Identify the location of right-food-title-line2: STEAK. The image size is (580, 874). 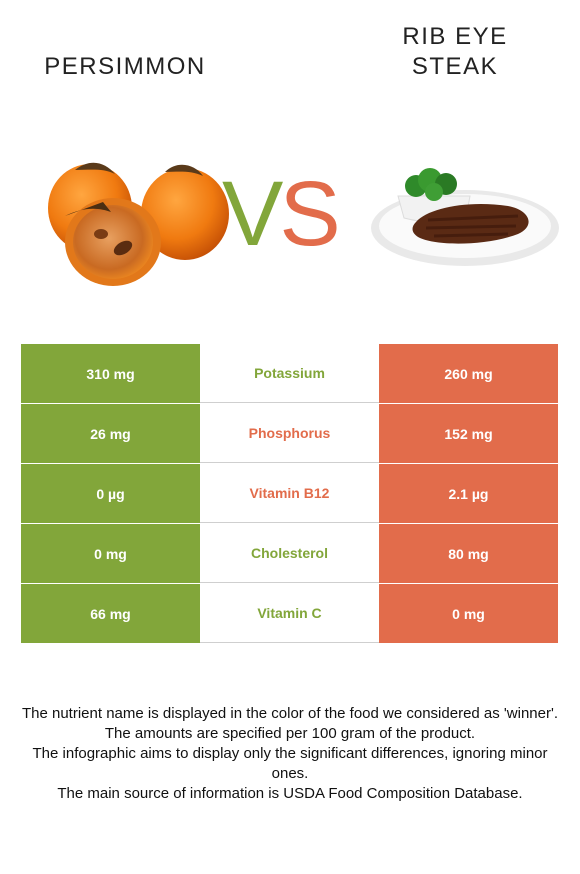
(455, 66).